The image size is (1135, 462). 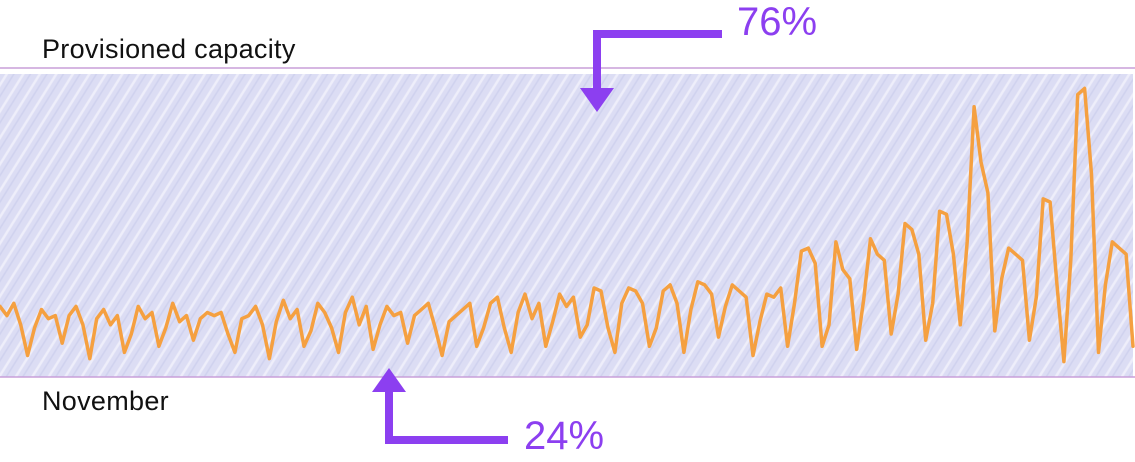 I want to click on used-capacity-arrow, so click(x=446, y=416).